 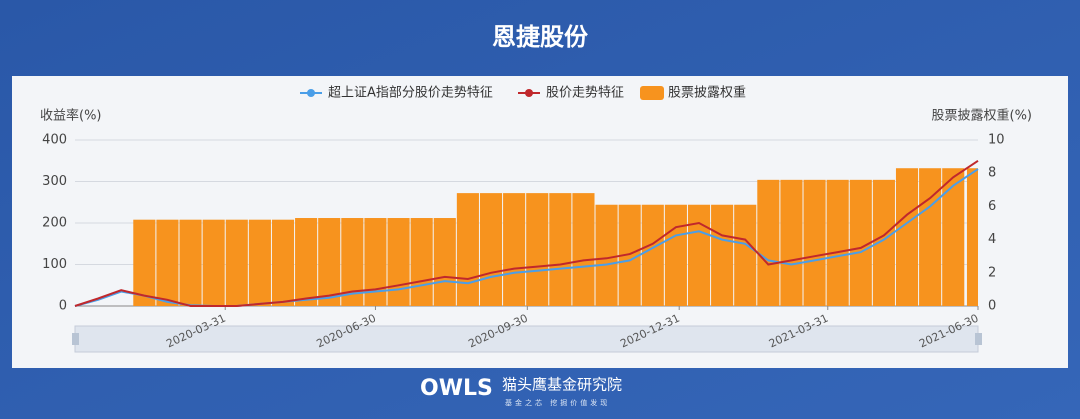 I want to click on y-tick-label: 0, so click(x=63, y=306).